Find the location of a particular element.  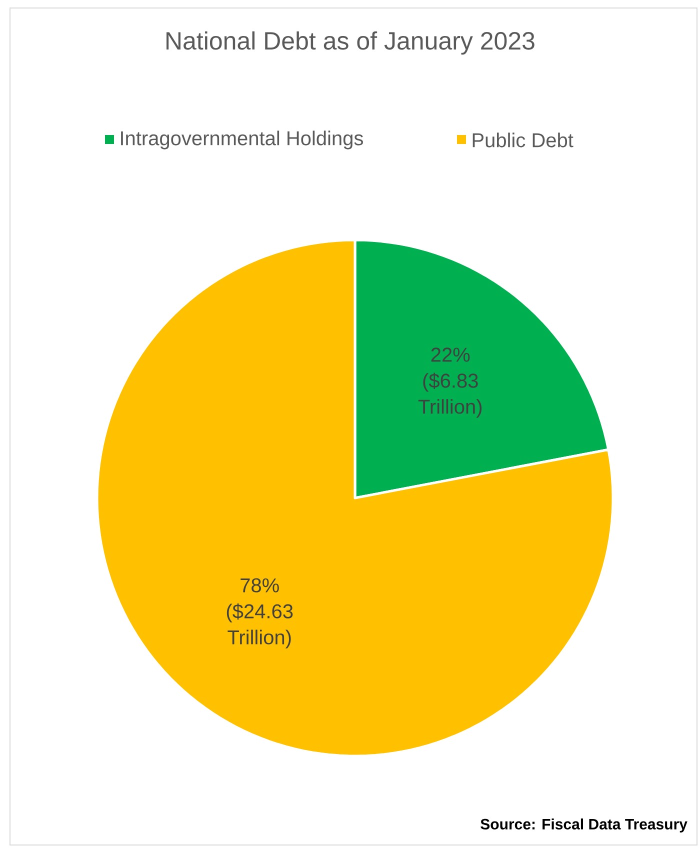

source-note: Source: Fiscal Data Treasury is located at coordinates (584, 825).